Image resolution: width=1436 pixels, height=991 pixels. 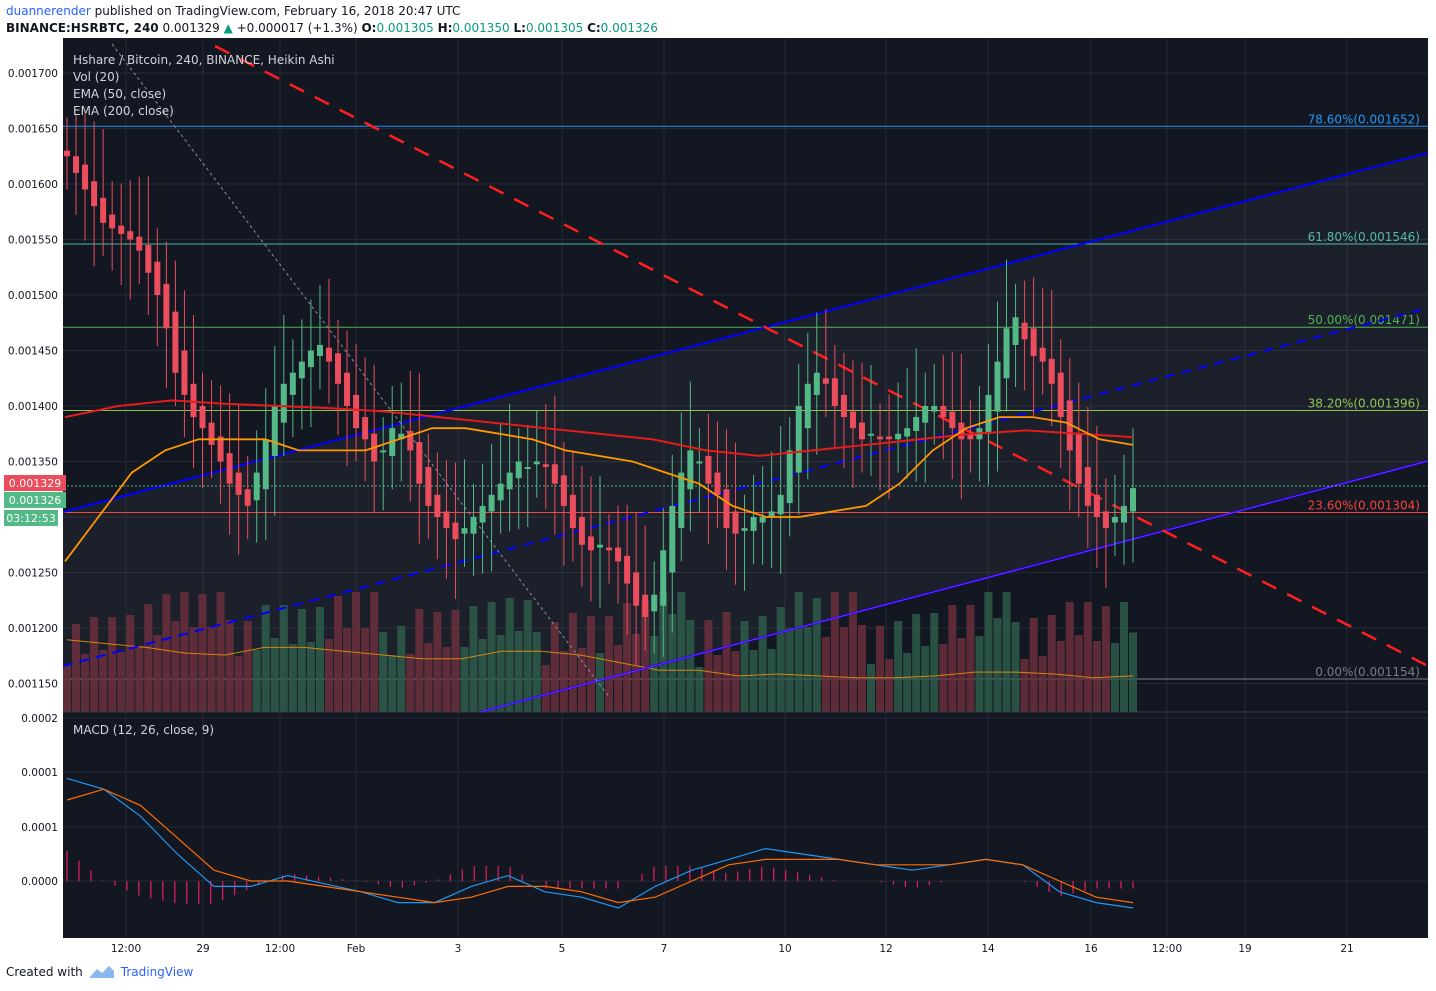 I want to click on price-tick-label: 0.001200, so click(x=33, y=629).